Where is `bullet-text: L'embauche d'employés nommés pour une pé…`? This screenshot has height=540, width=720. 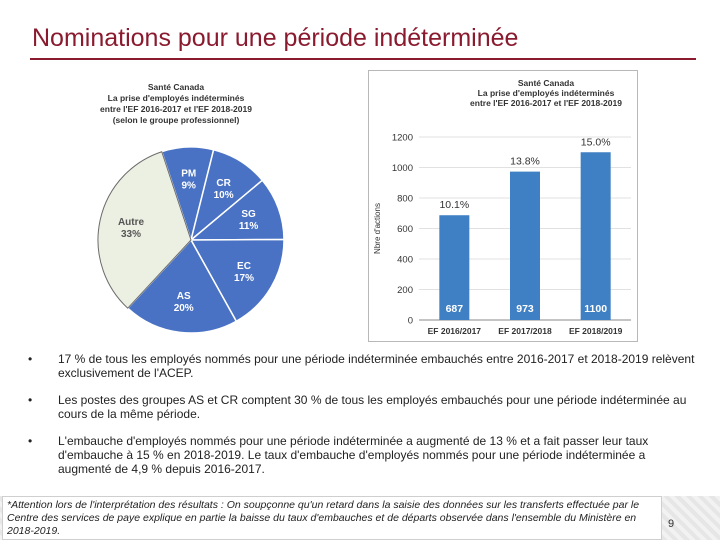 bullet-text: L'embauche d'employés nommés pour une pé… is located at coordinates (353, 455).